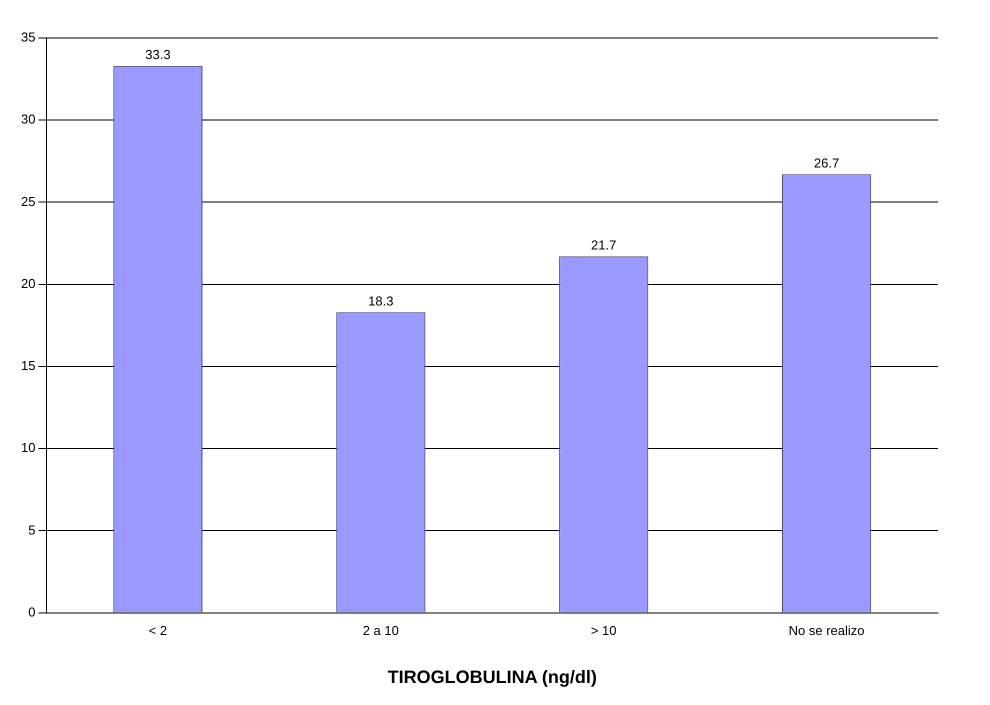 The height and width of the screenshot is (705, 990). What do you see at coordinates (28, 448) in the screenshot?
I see `y-tick-label: 10` at bounding box center [28, 448].